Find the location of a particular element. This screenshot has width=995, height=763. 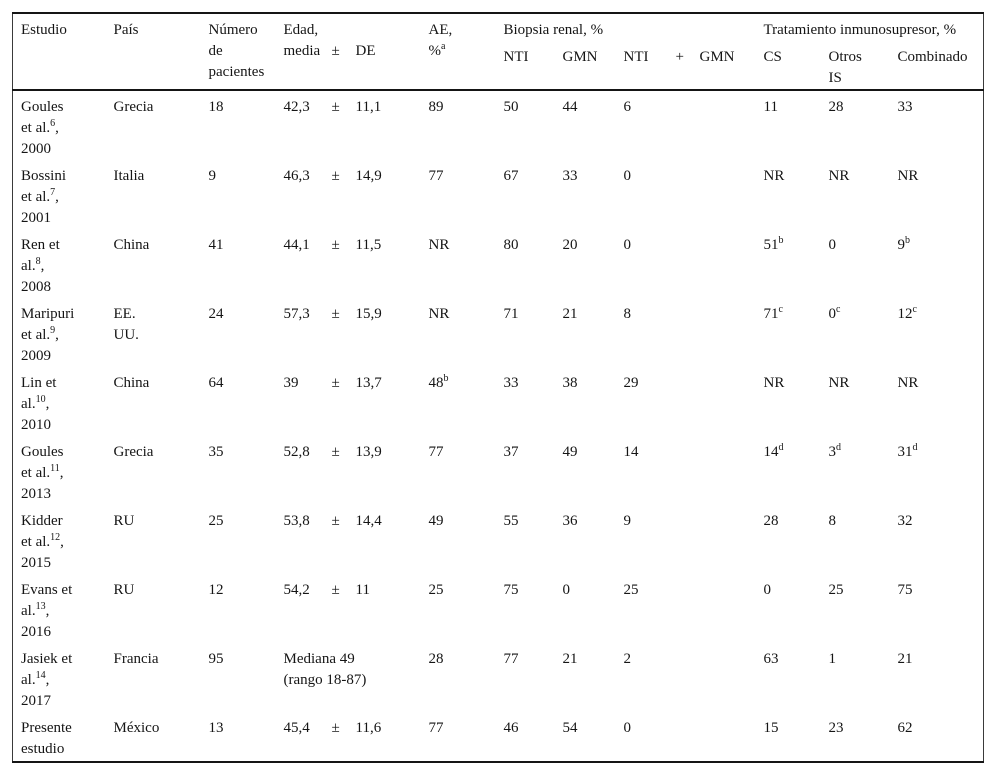

cell-estudio: Jasiek et al.14, 2017 is located at coordinates (59, 677).